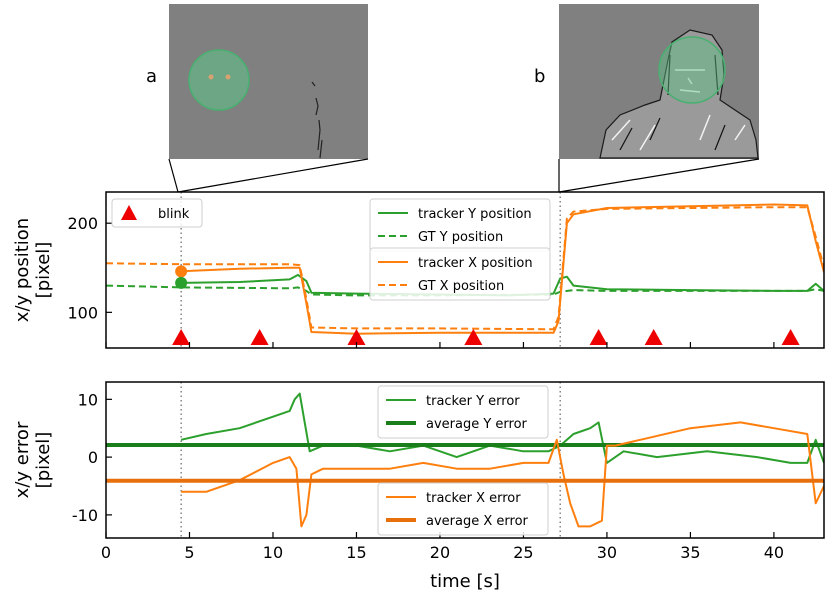  What do you see at coordinates (473, 498) in the screenshot?
I see `legend-error-x-entry-label: tracker X error` at bounding box center [473, 498].